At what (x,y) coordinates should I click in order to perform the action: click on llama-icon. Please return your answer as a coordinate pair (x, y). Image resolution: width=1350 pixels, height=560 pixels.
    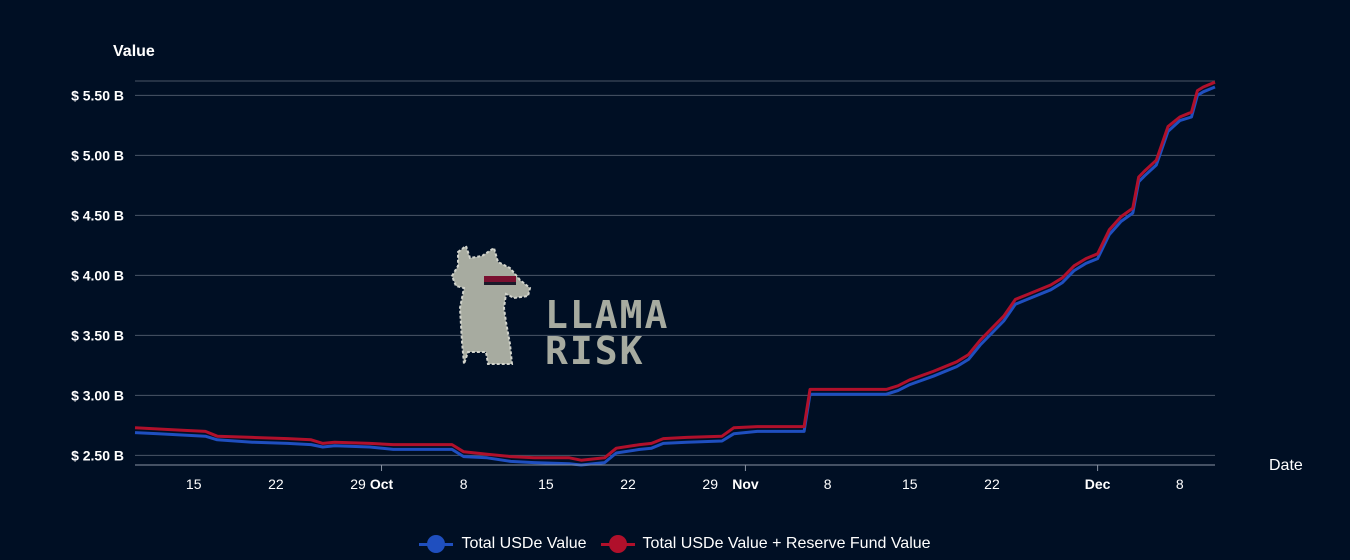
    Looking at the image, I should click on (491, 304).